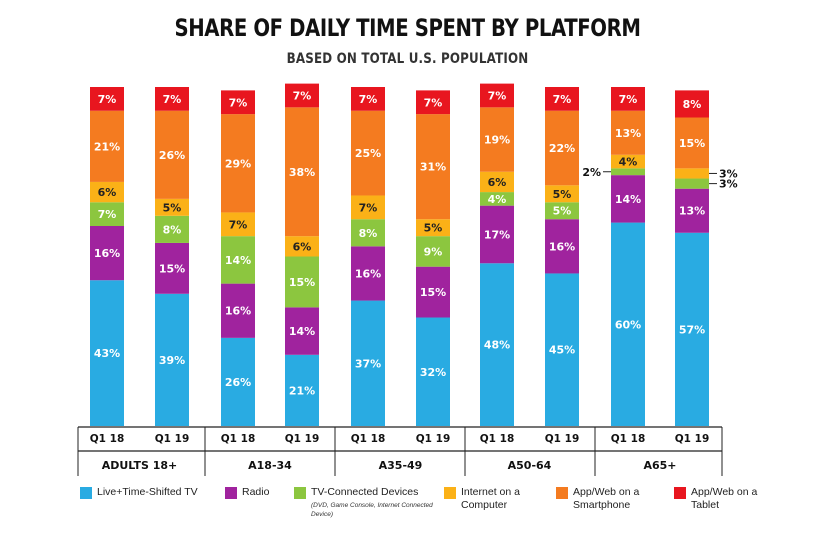  Describe the element at coordinates (628, 324) in the screenshot. I see `data-label: 60%` at that location.